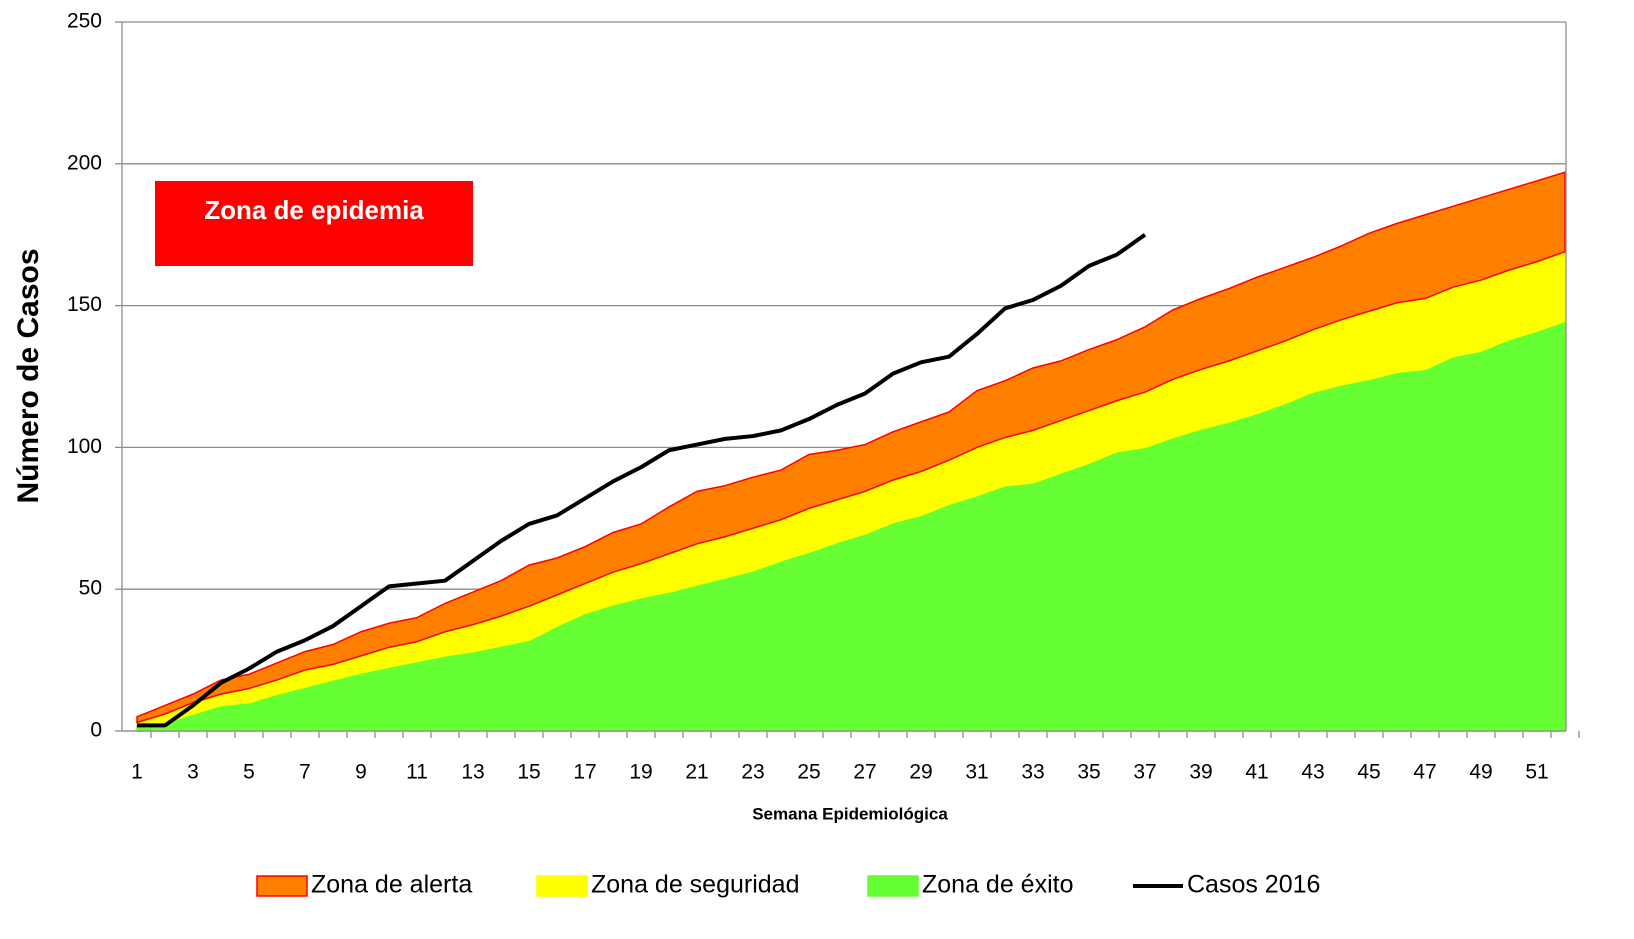 The image size is (1634, 939). What do you see at coordinates (1536, 772) in the screenshot?
I see `x-tick-label: 51` at bounding box center [1536, 772].